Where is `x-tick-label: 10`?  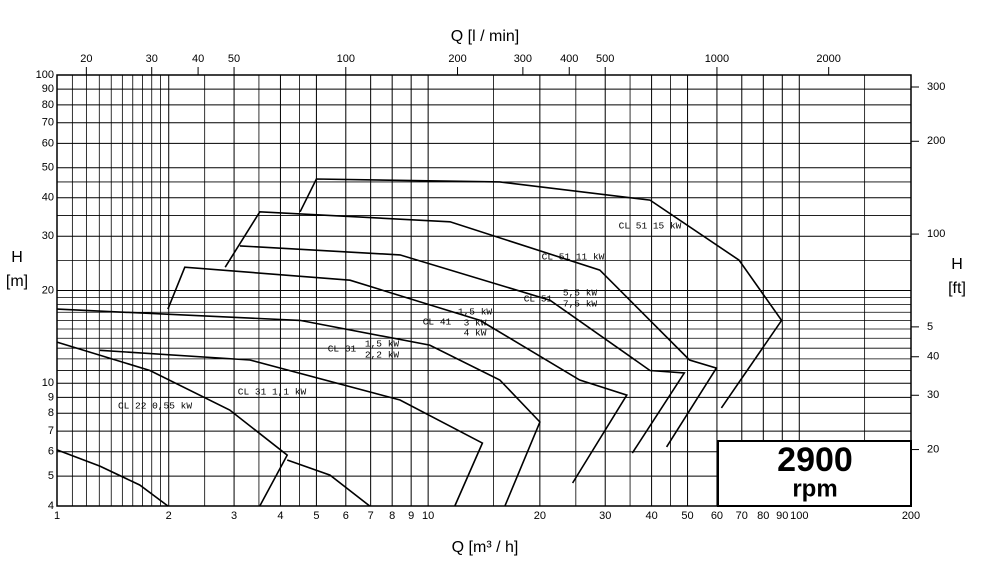
x-tick-label: 10 is located at coordinates (428, 516).